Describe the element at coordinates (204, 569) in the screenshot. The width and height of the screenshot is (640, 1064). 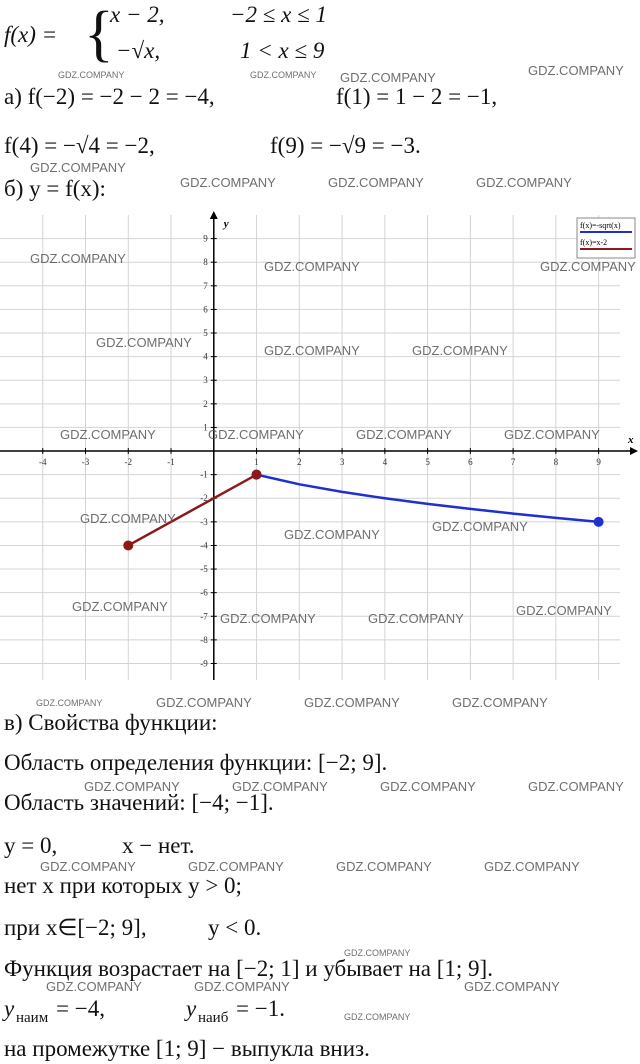
I see `y-tick-label: -5` at that location.